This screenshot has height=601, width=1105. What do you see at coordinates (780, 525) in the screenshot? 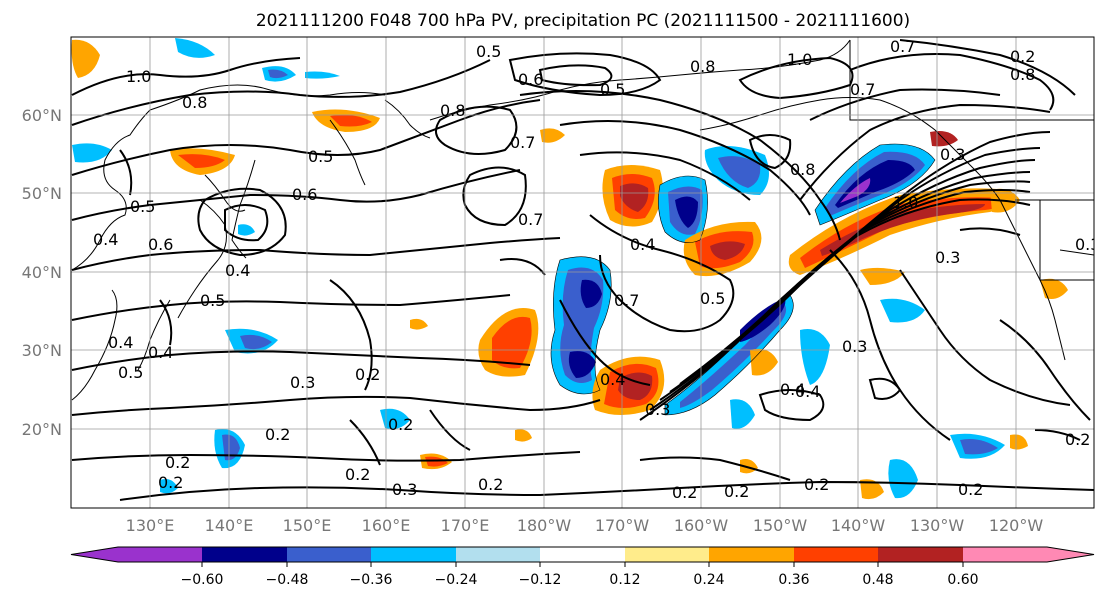
I see `lon-tick-label: 150°W` at bounding box center [780, 525].